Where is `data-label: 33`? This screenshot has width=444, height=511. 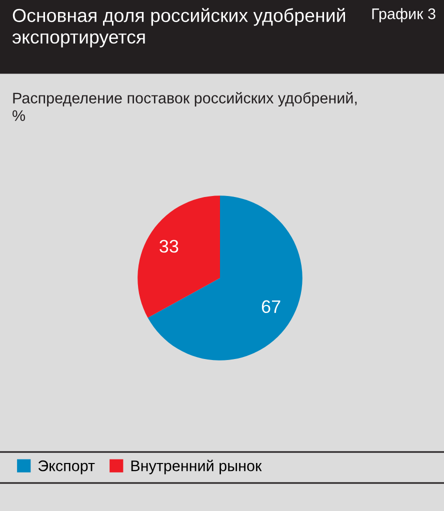
data-label: 33 is located at coordinates (169, 246).